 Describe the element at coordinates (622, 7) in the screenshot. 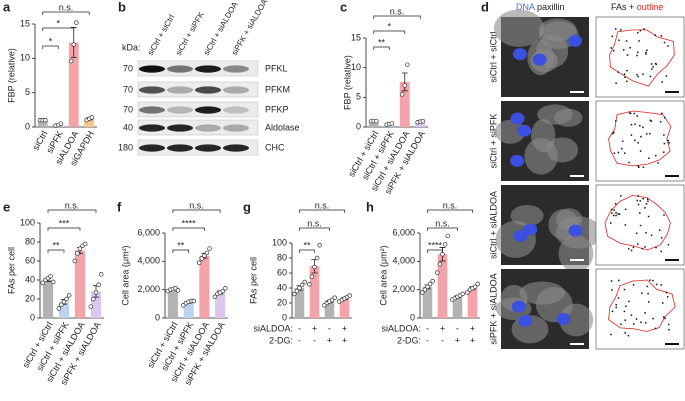

I see `header-fas: FAs +` at that location.